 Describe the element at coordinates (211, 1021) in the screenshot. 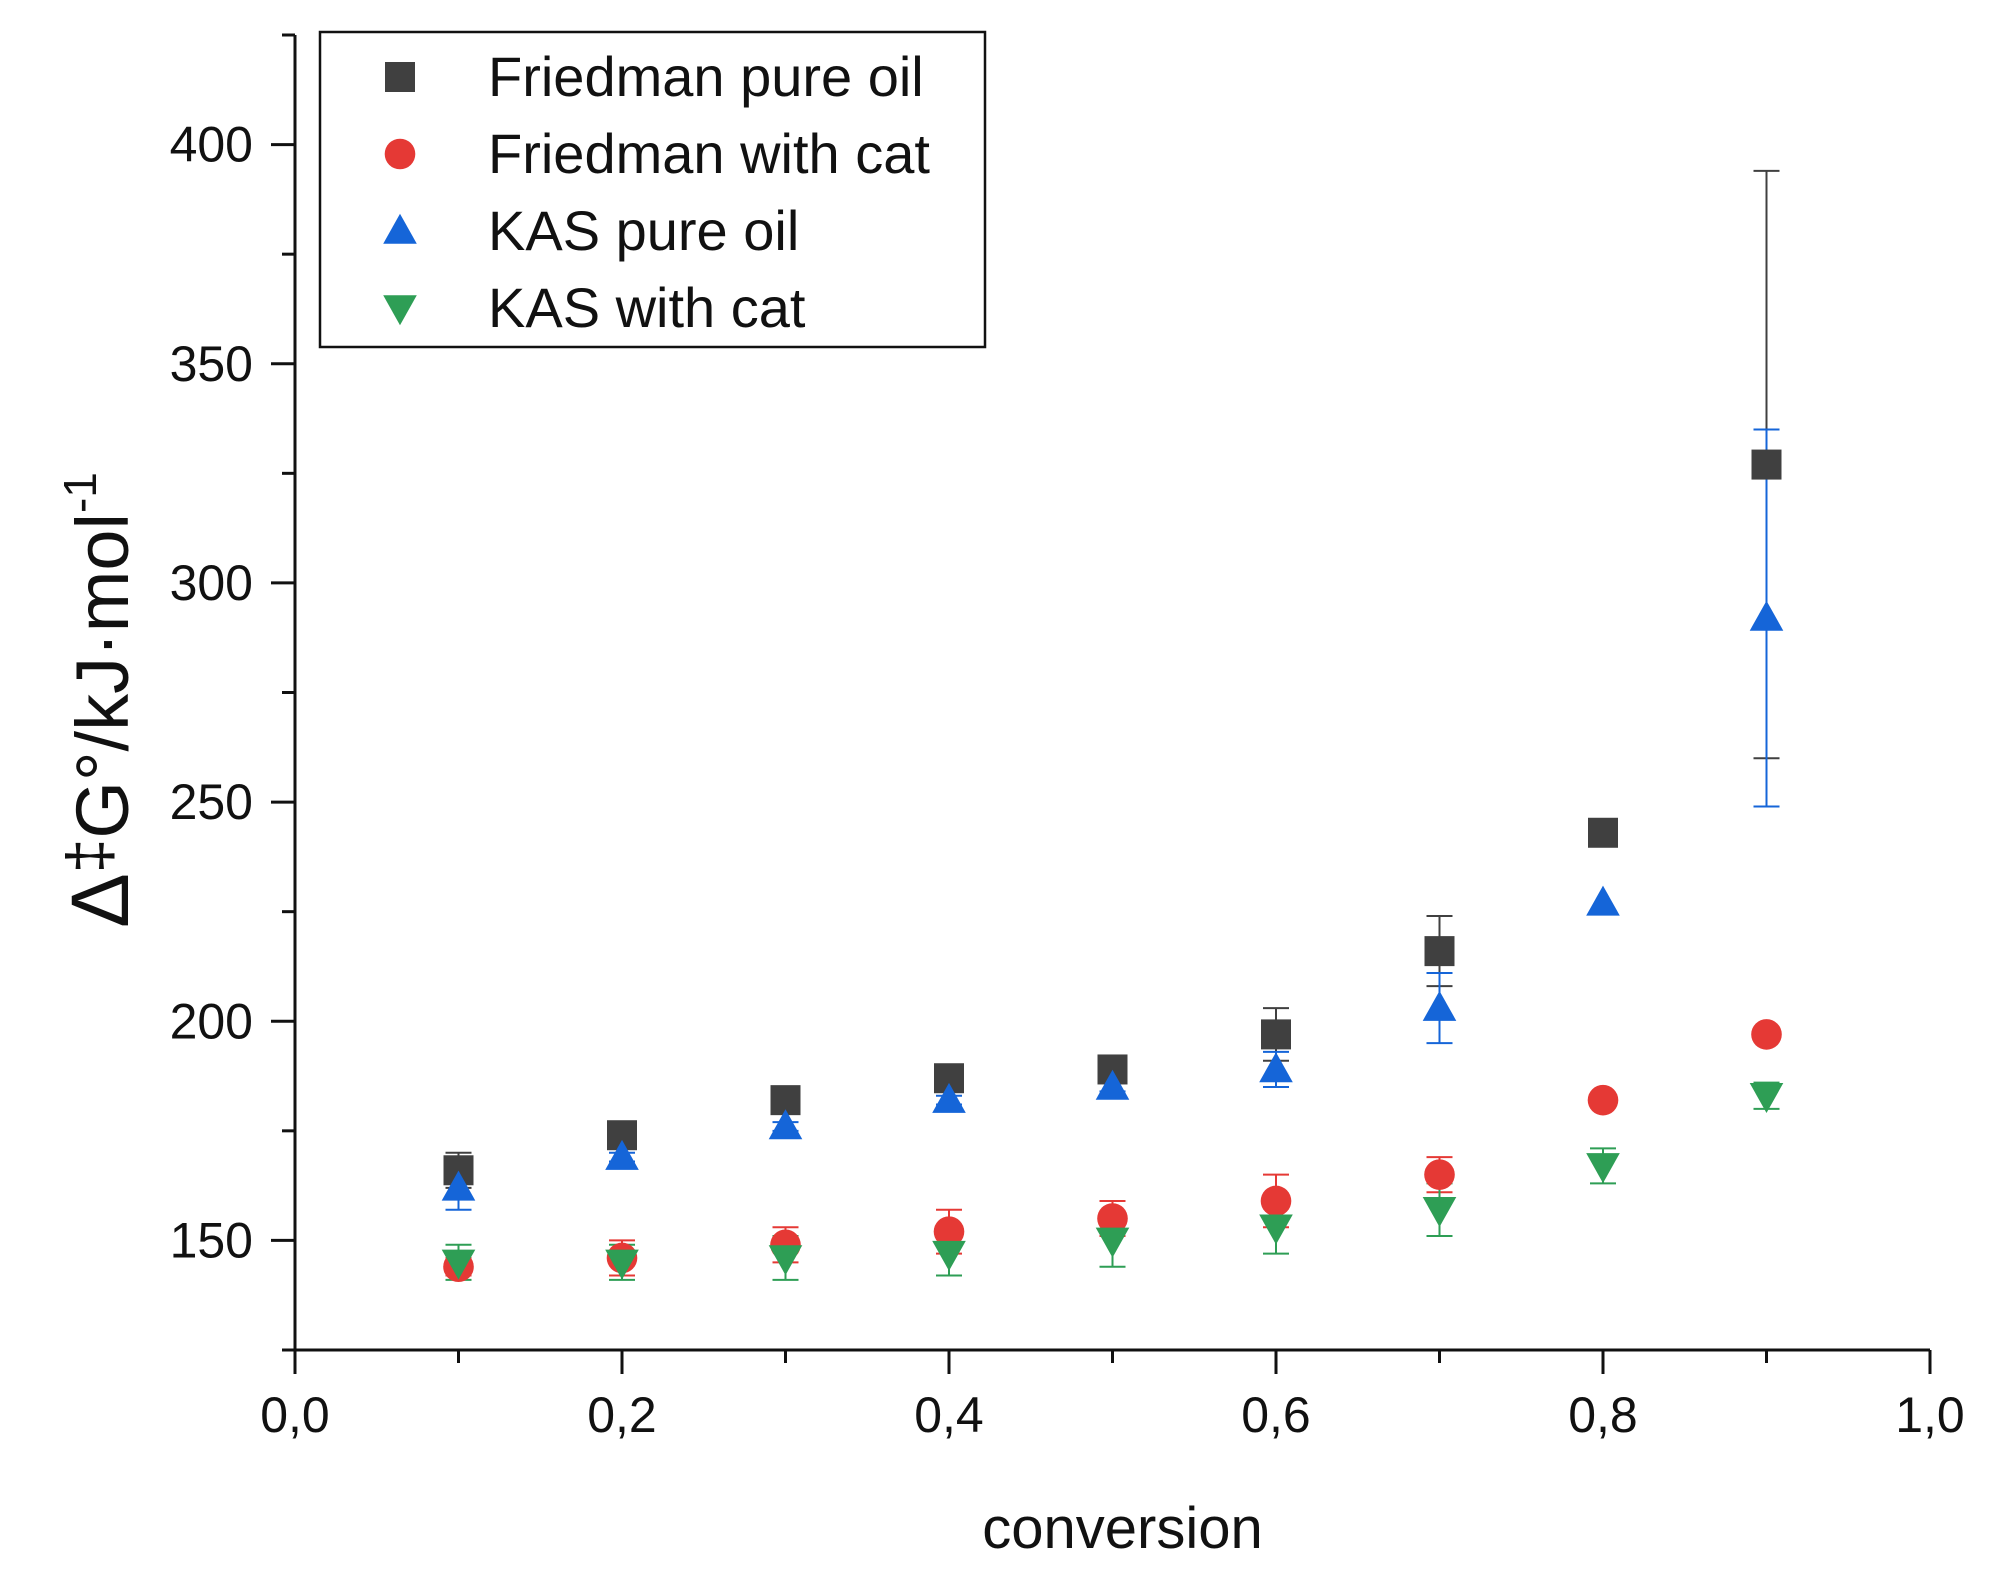

I see `y-tick-label: 200` at that location.